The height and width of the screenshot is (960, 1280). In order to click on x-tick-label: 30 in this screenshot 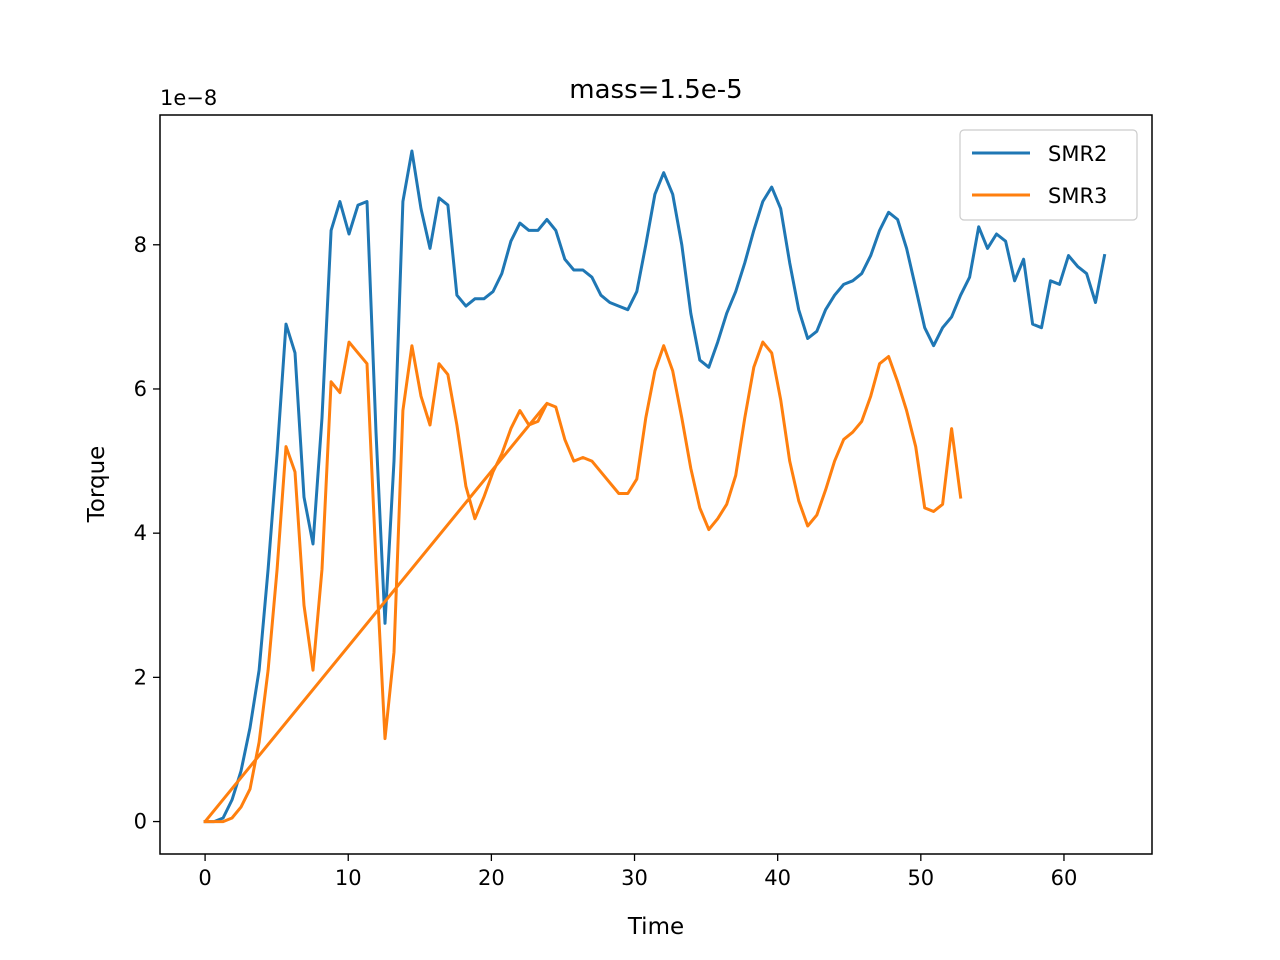, I will do `click(634, 878)`.